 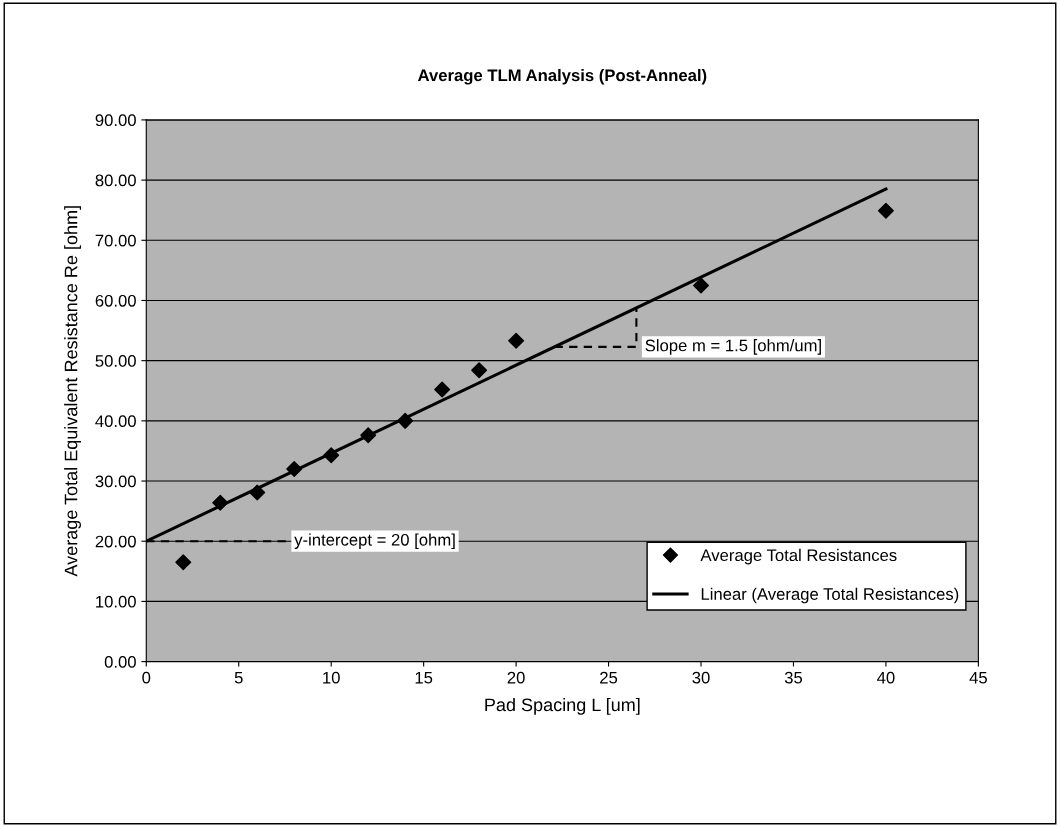 I want to click on x-tick-label: 30, so click(x=701, y=677).